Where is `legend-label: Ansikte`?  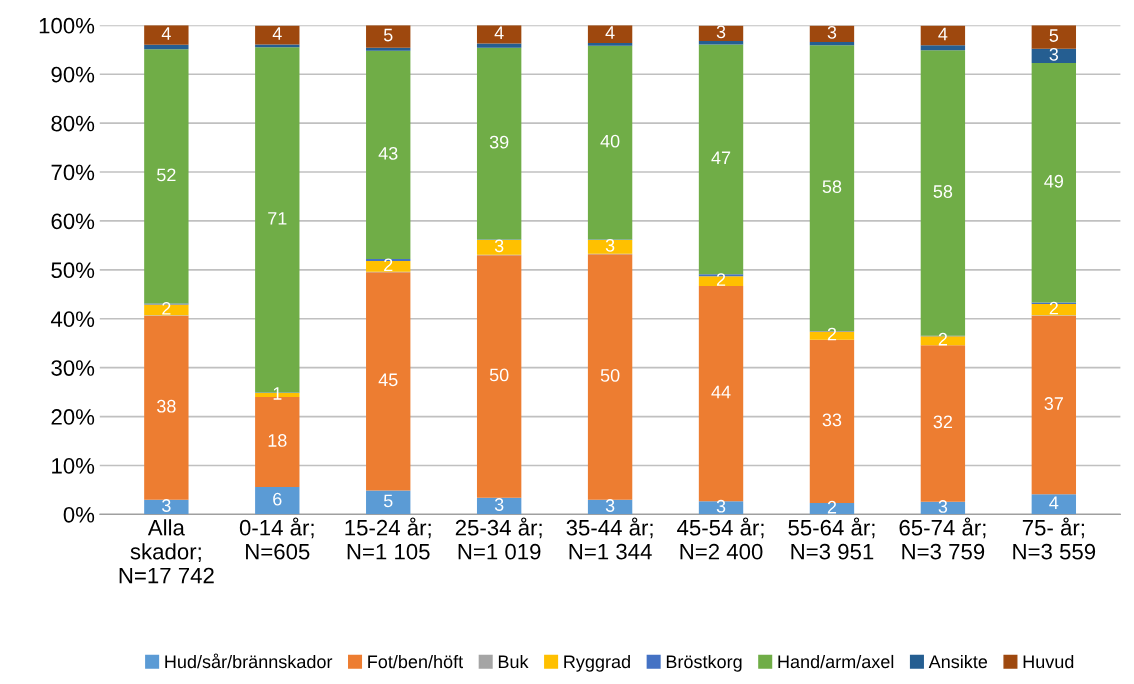 legend-label: Ansikte is located at coordinates (958, 661).